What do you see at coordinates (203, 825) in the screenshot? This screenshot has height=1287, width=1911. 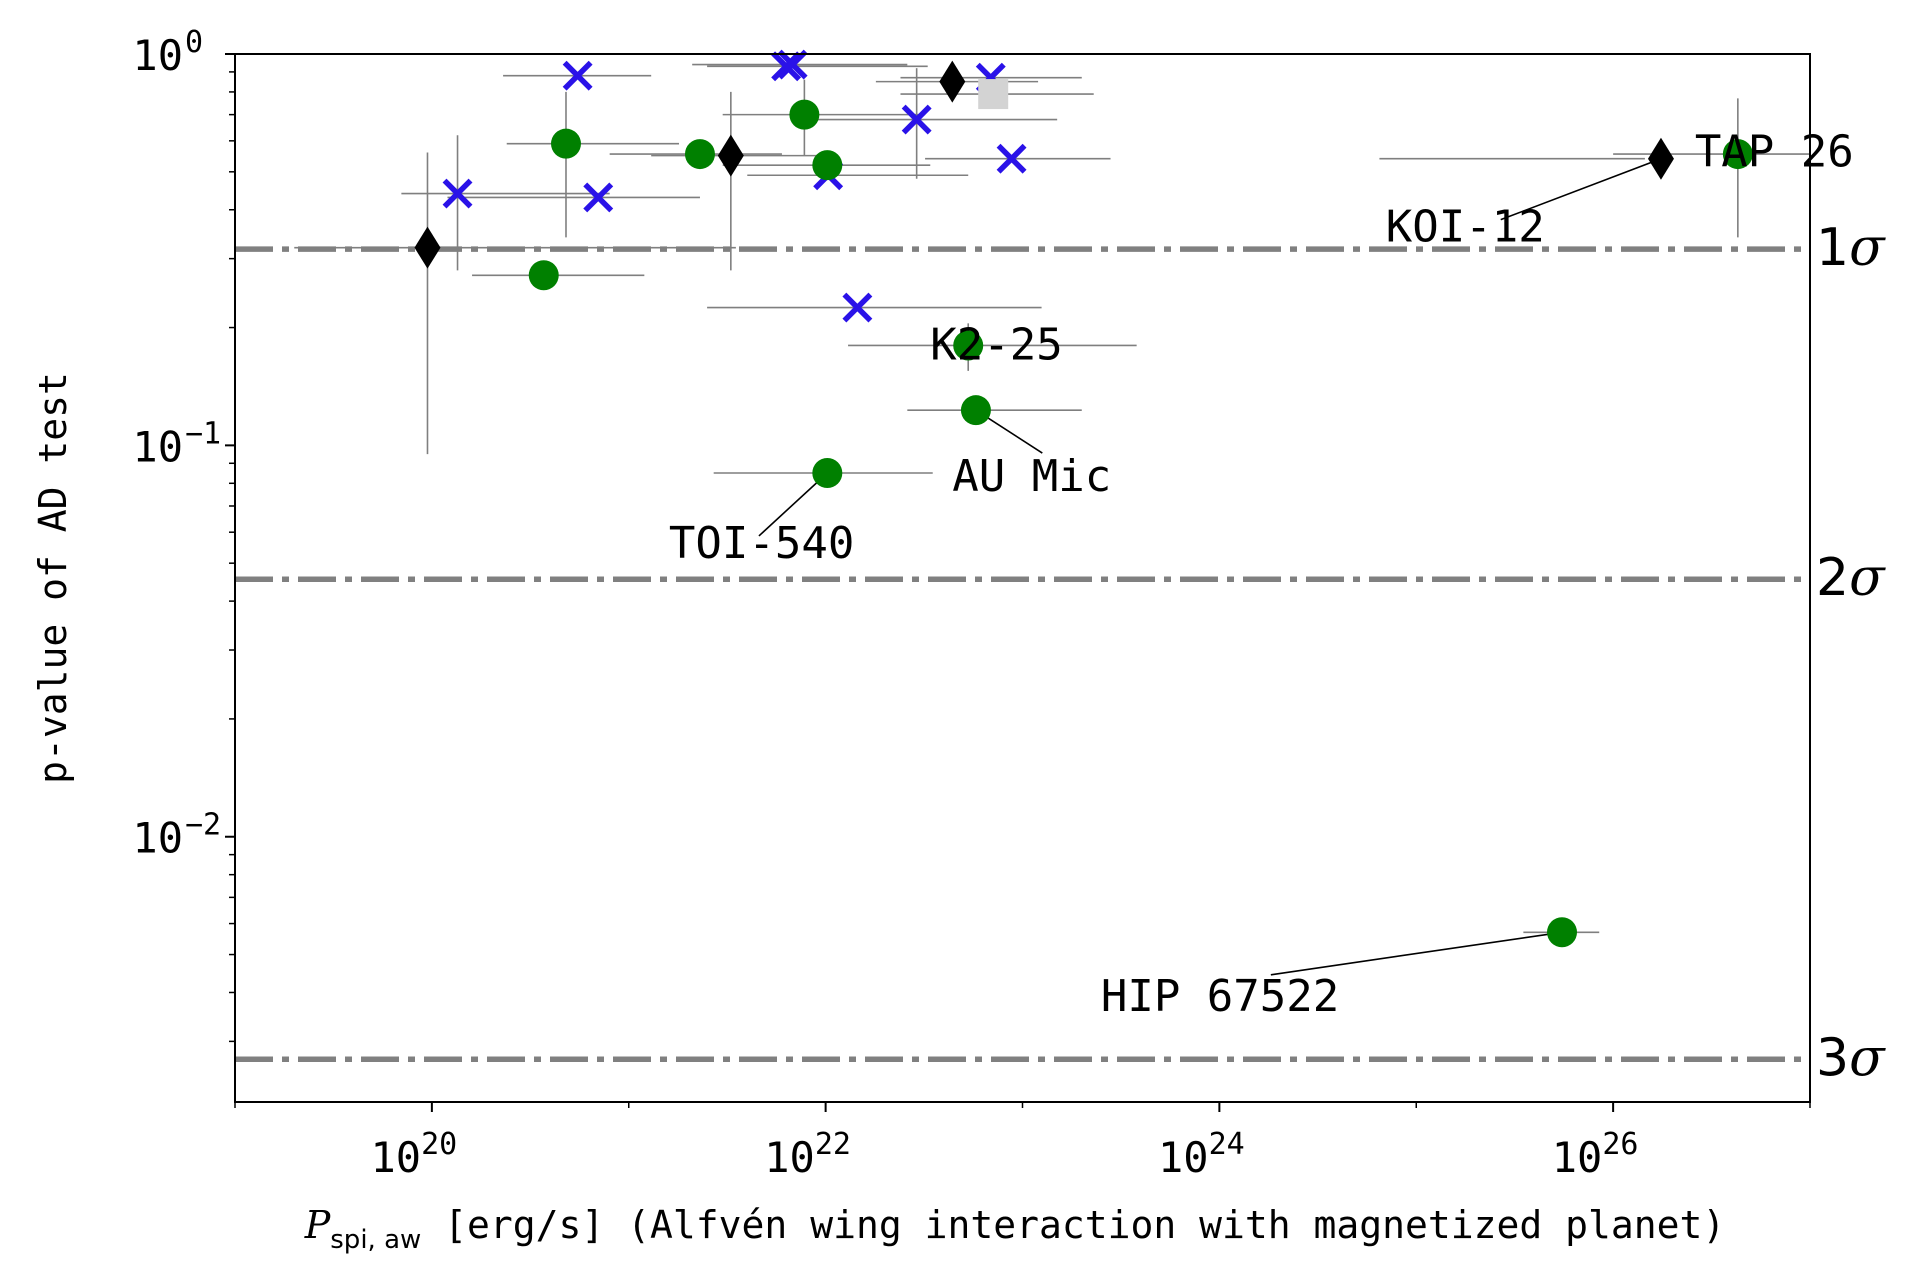 I see `y-tick-exponent: −2` at bounding box center [203, 825].